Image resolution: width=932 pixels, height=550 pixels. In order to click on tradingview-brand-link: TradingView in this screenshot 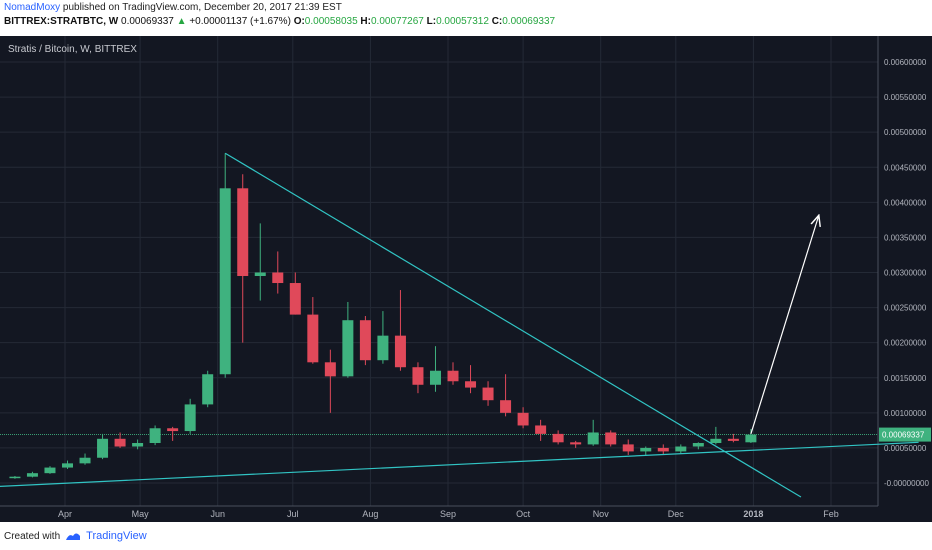, I will do `click(116, 536)`.